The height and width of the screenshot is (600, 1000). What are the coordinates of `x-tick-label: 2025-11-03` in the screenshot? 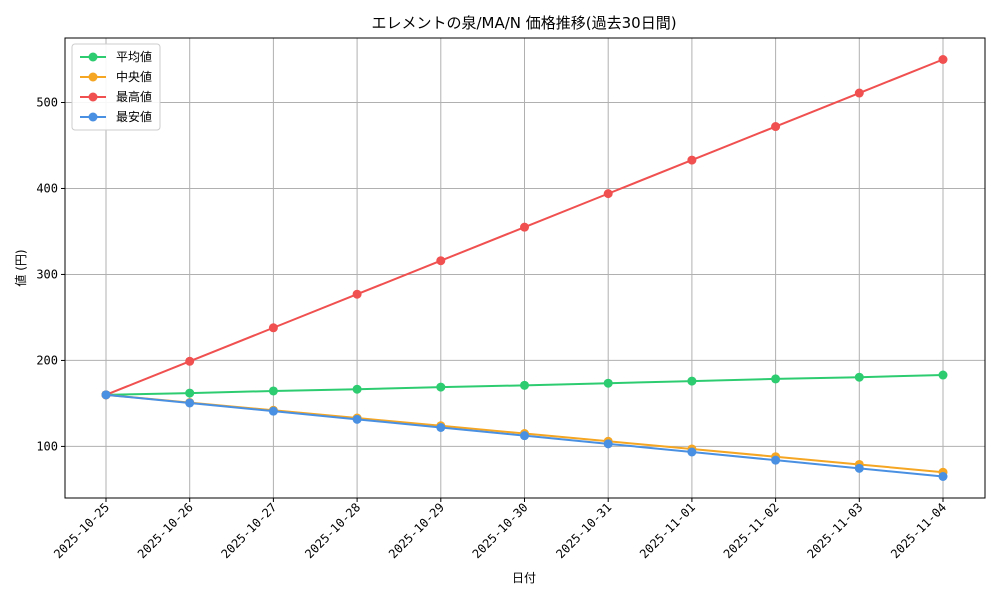 It's located at (834, 530).